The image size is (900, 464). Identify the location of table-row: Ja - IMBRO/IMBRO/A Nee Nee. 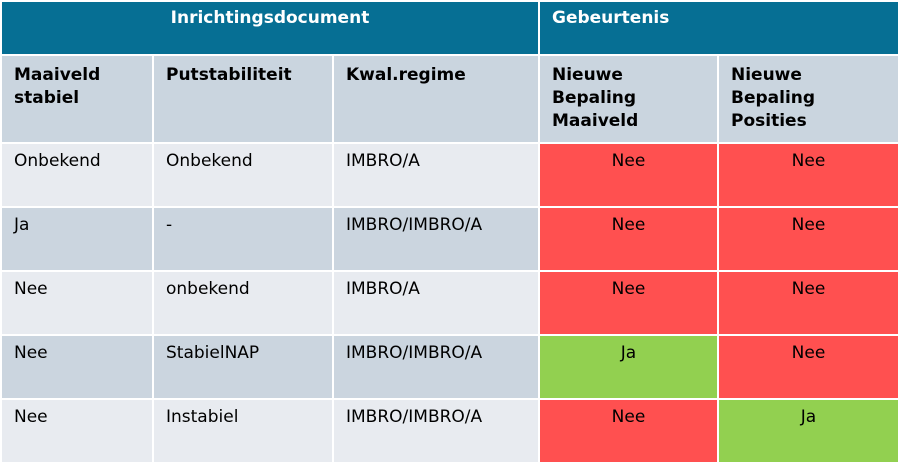
(450, 239).